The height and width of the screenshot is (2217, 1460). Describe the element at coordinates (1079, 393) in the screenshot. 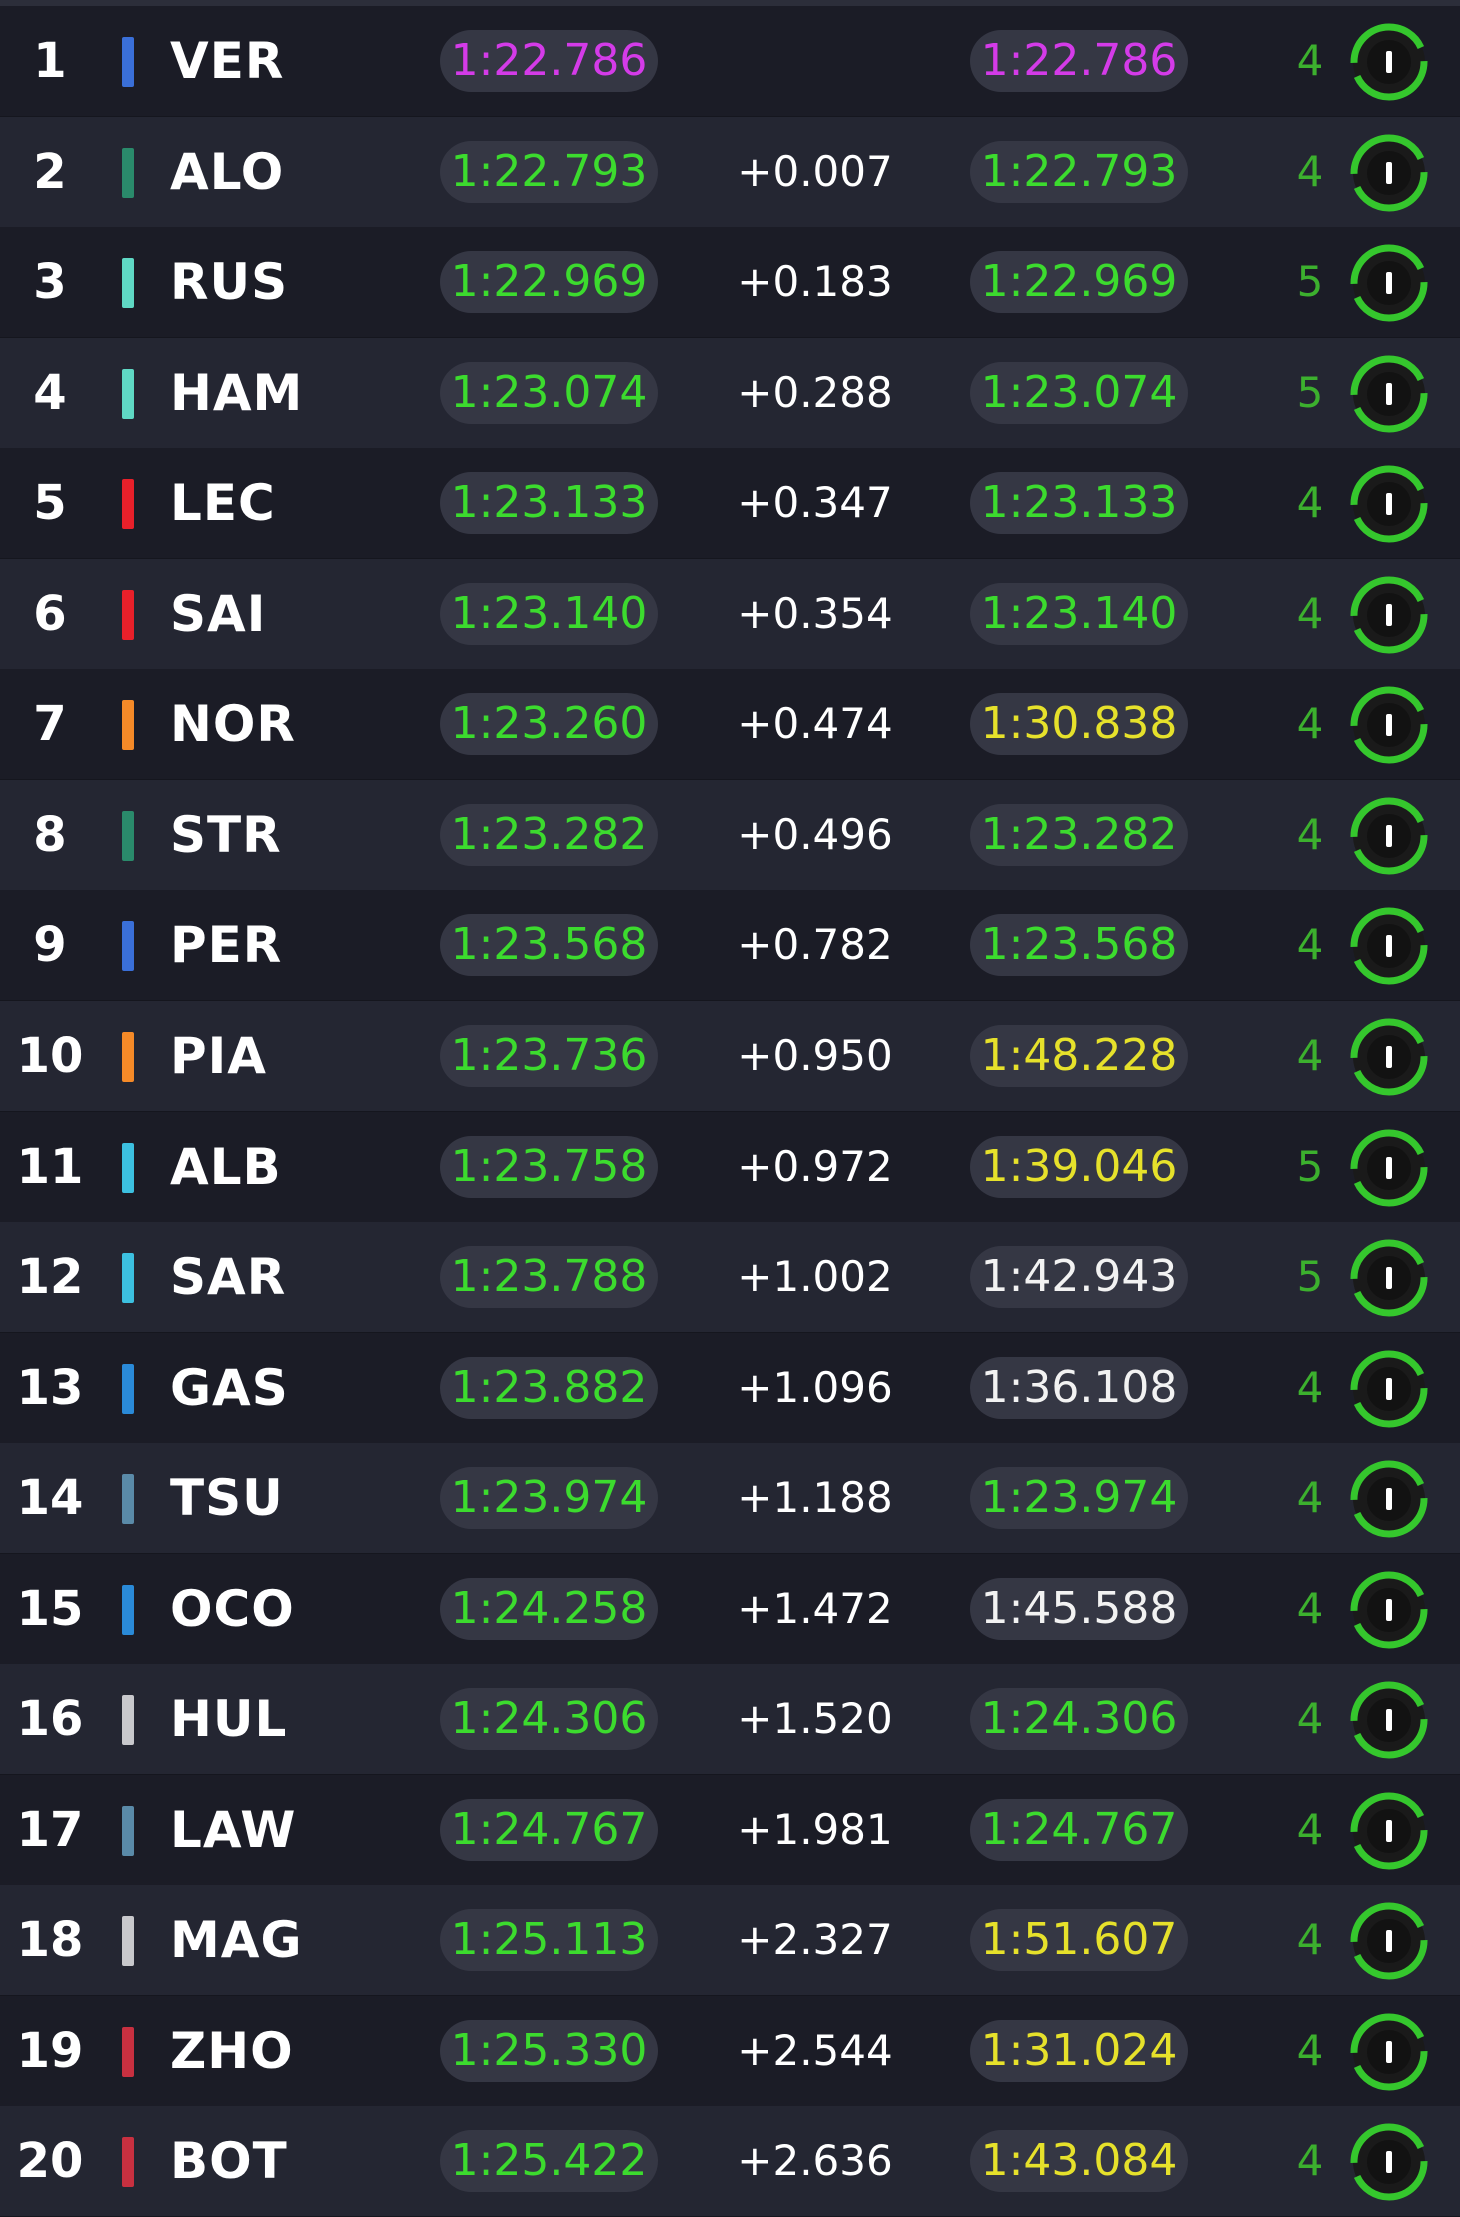

I see `last-lap-time: 1:23.074` at that location.